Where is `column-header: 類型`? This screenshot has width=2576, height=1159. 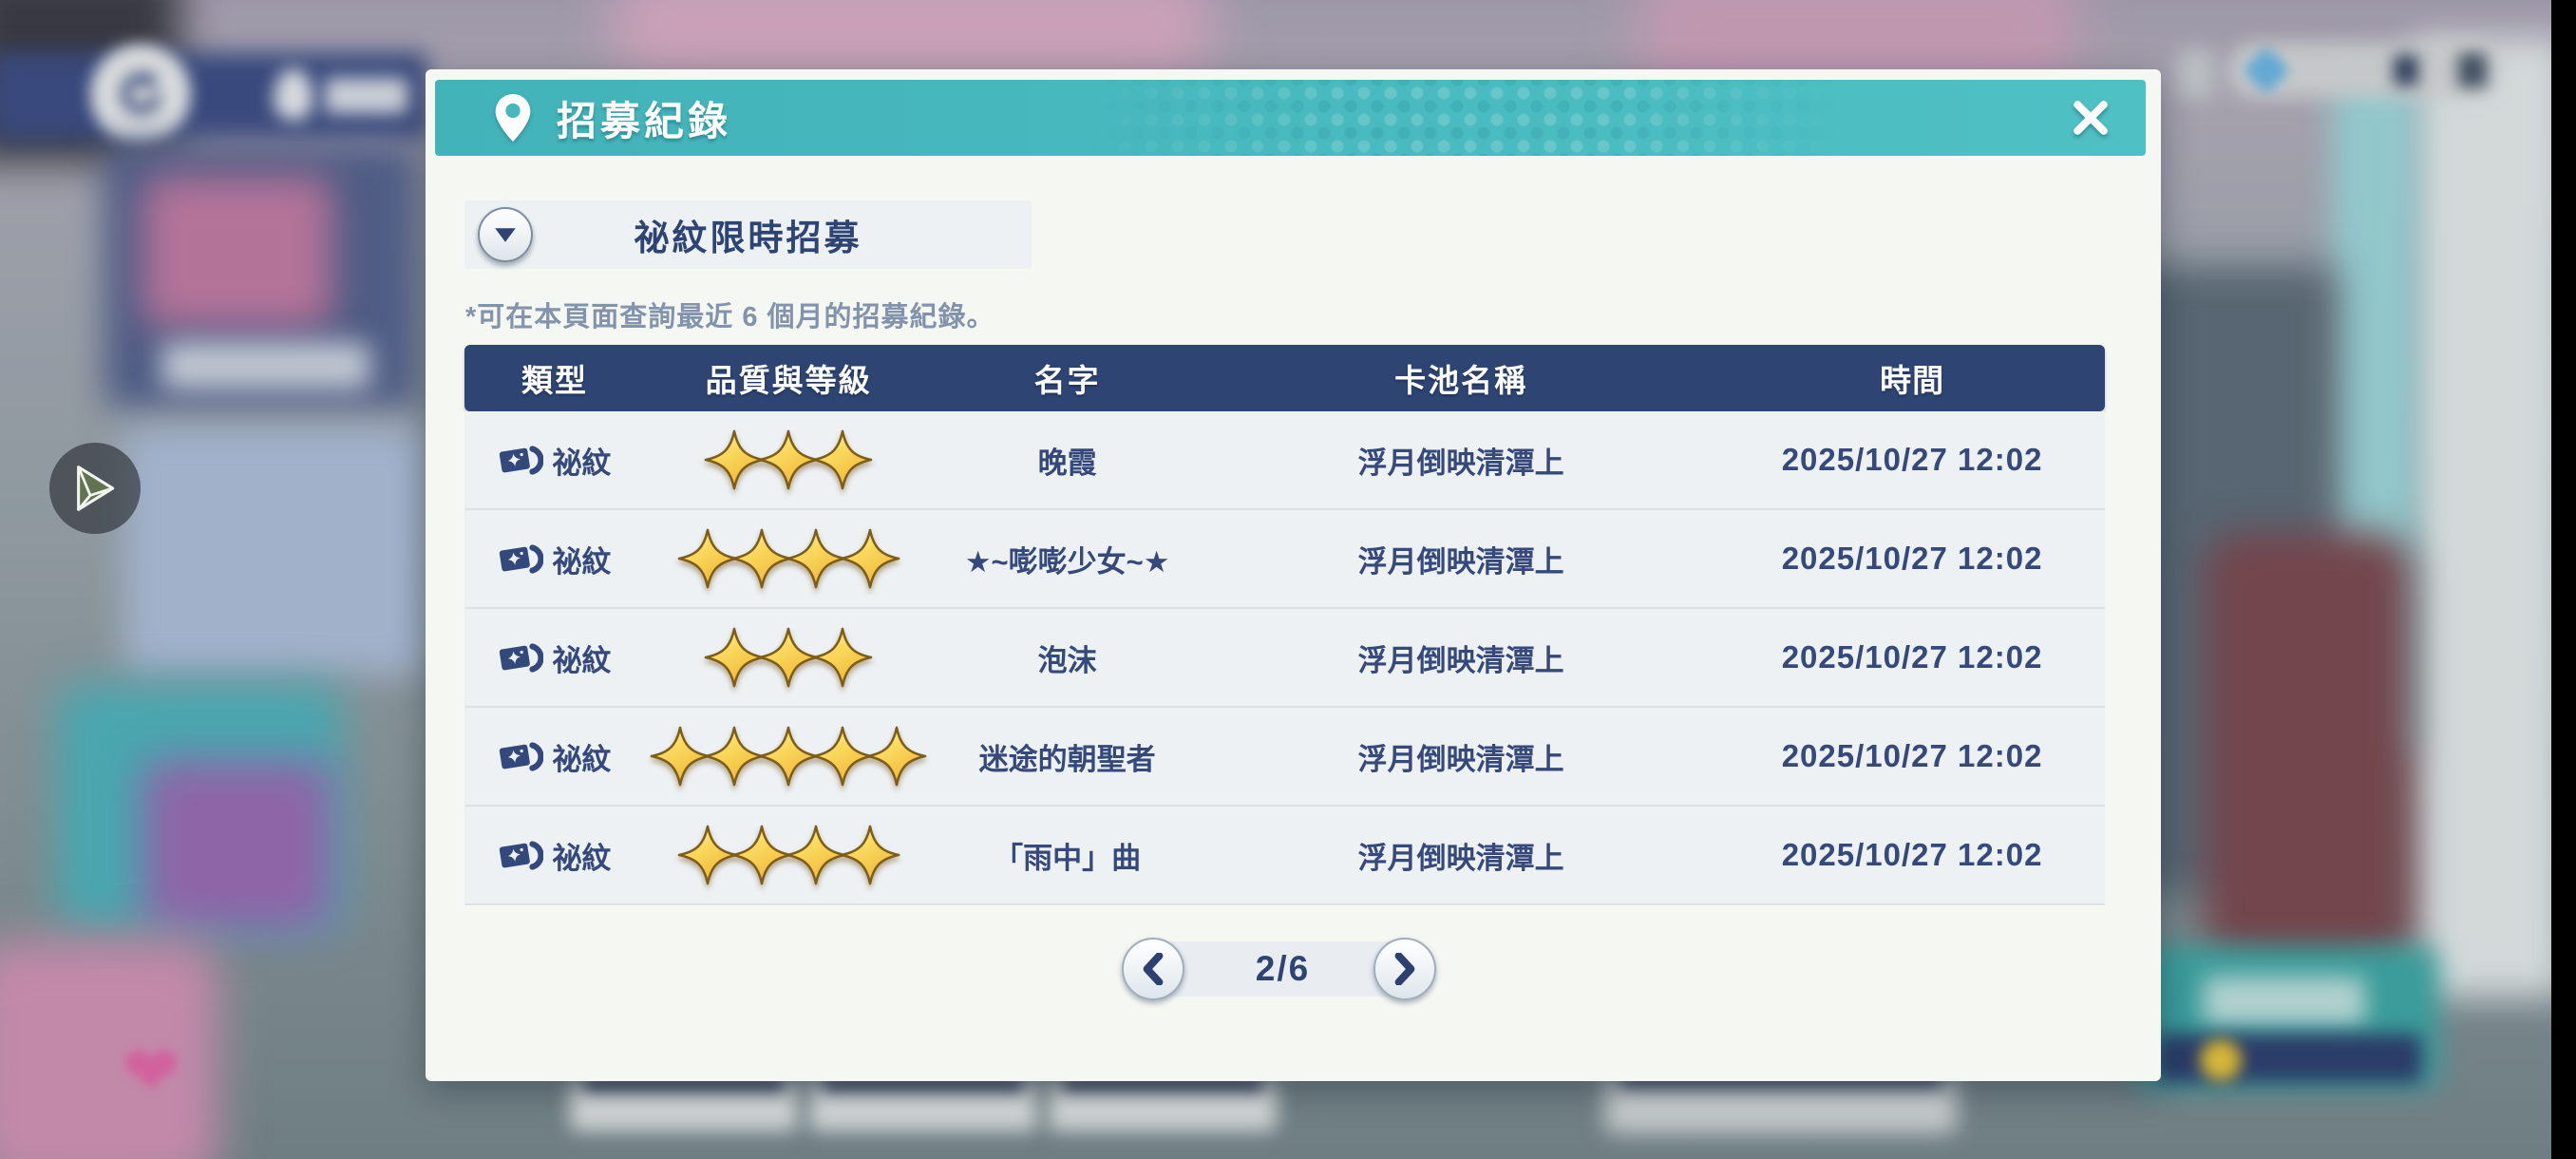
column-header: 類型 is located at coordinates (554, 380).